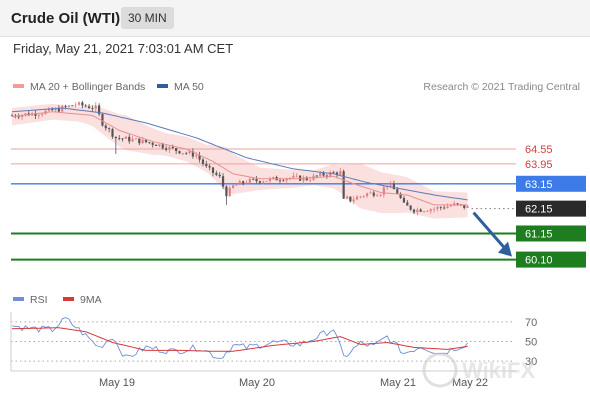  Describe the element at coordinates (539, 234) in the screenshot. I see `level-label: 61.15` at that location.